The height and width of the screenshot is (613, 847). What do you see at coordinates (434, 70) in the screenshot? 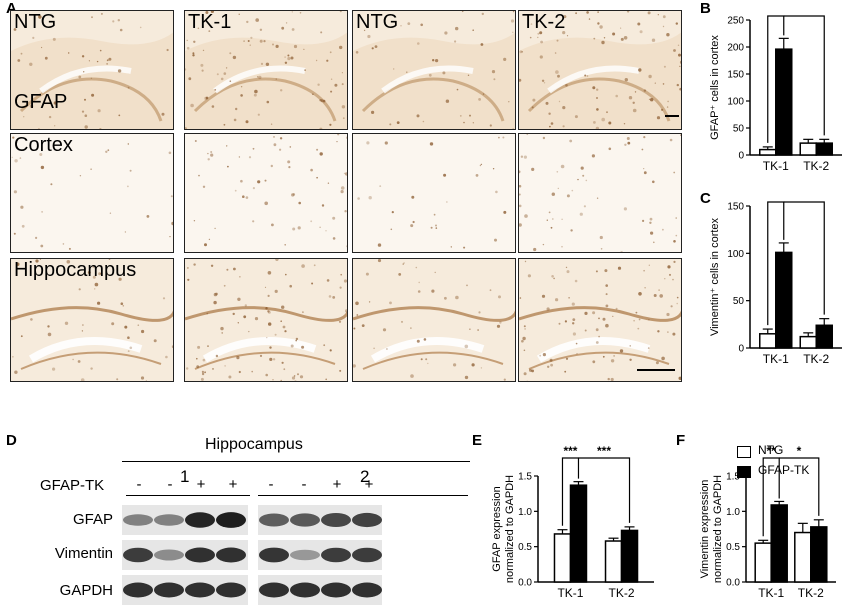
I see `micrograph-r1-c3: NTG` at bounding box center [434, 70].